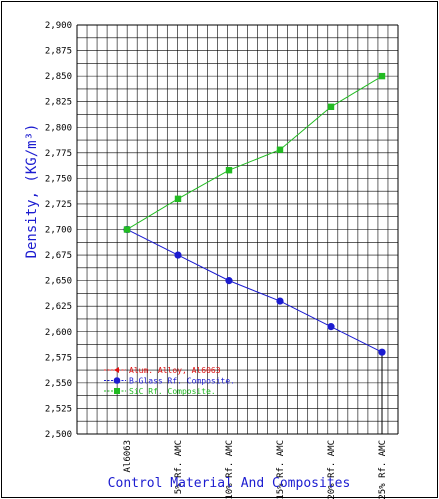  I want to click on y-tick-label: 2,875, so click(58, 52).